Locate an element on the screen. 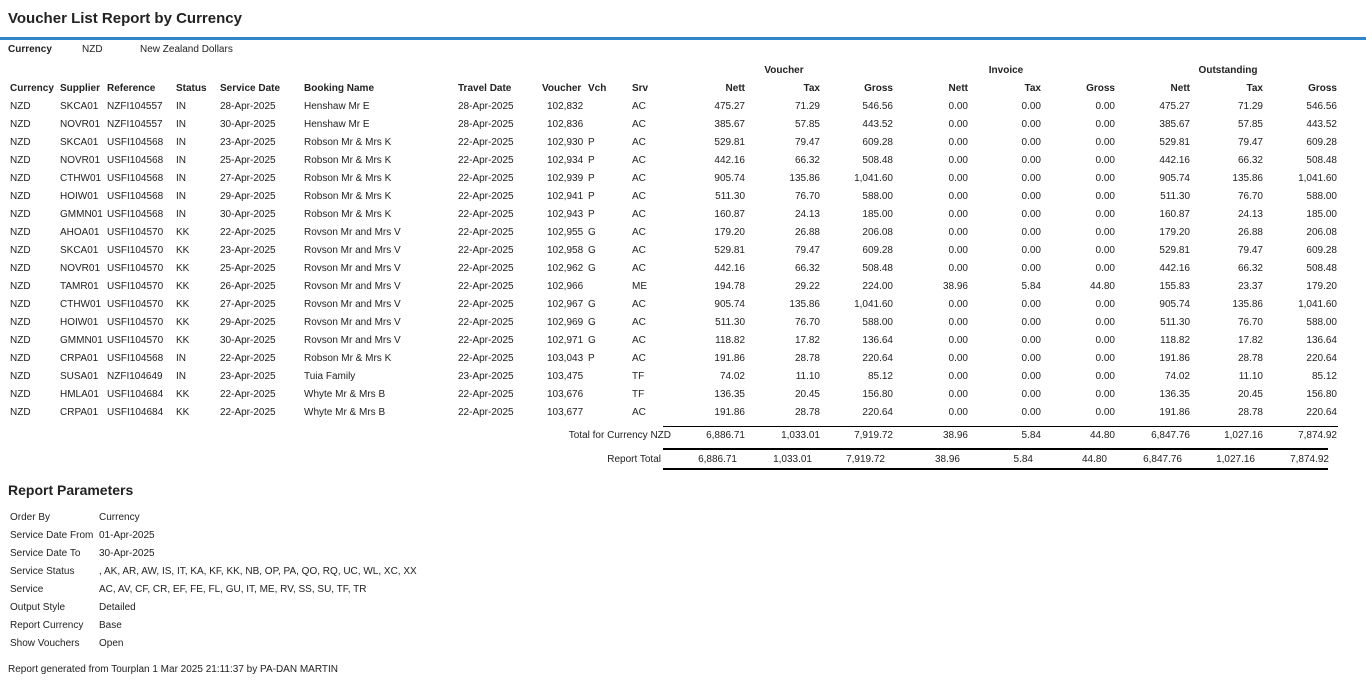 Image resolution: width=1366 pixels, height=687 pixels. table-cell: 511.30 is located at coordinates (730, 322).